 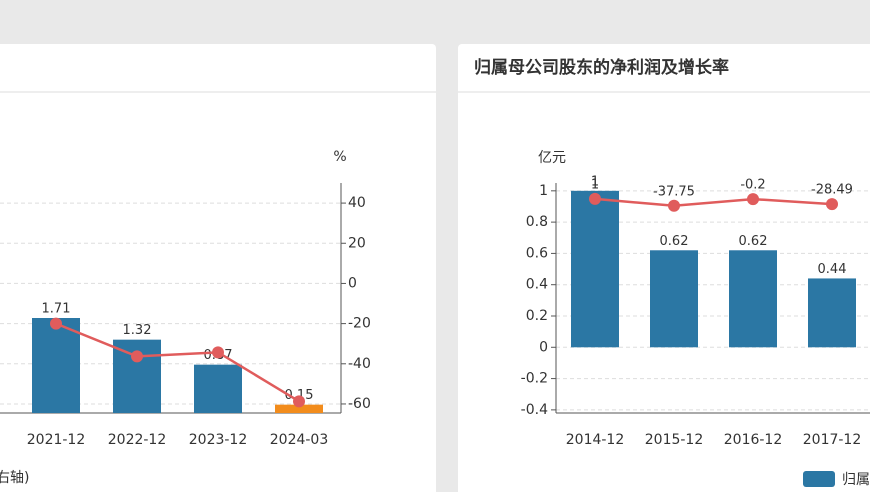 I want to click on bar-value-label: 1.71, so click(x=56, y=309).